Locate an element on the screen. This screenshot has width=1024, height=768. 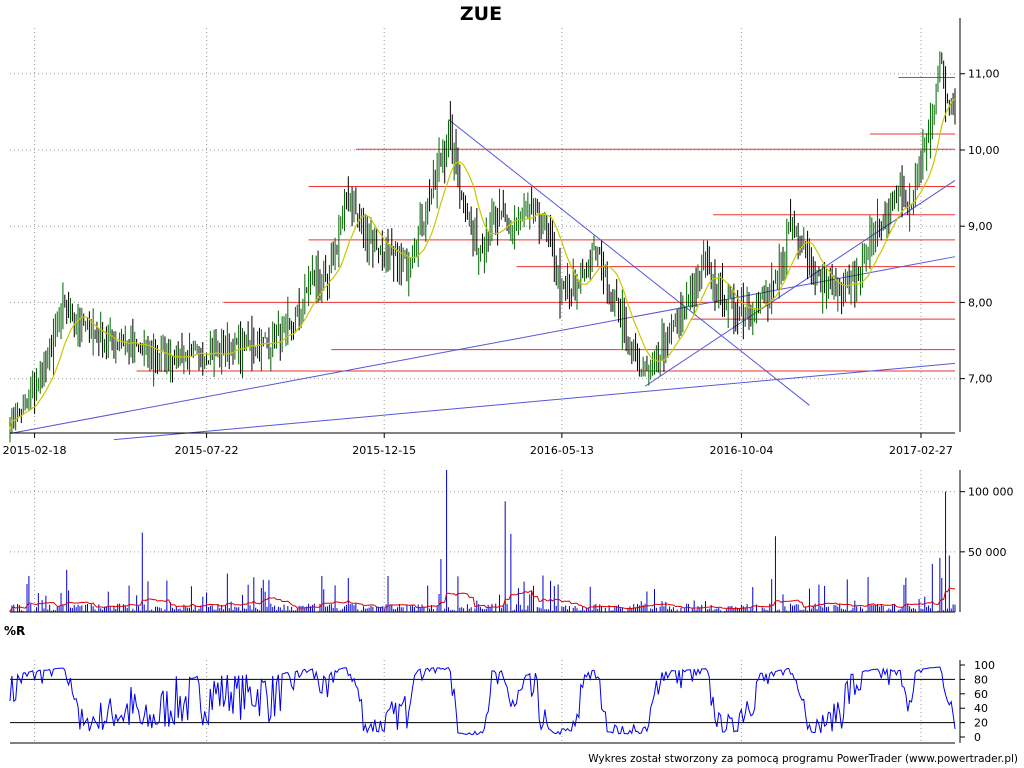
williams-r-line is located at coordinates (482, 701).